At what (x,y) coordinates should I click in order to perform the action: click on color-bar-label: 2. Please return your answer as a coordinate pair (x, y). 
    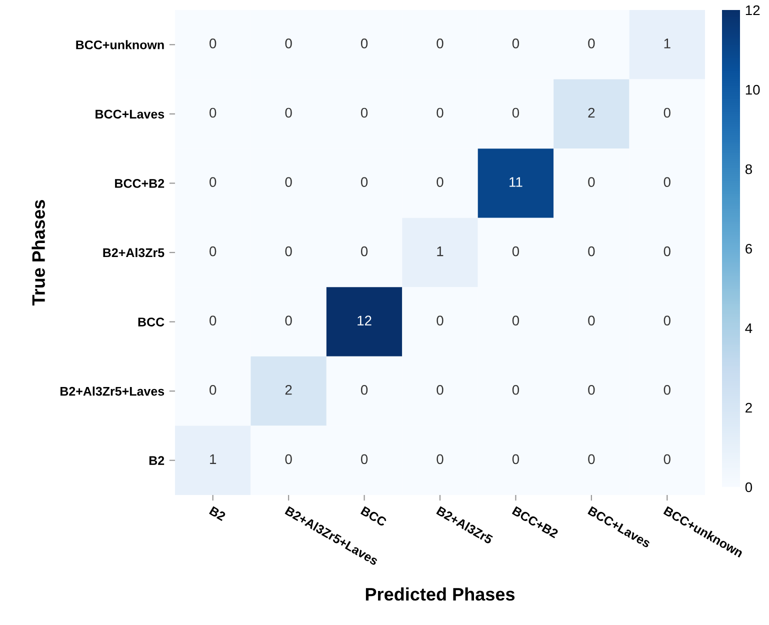
    Looking at the image, I should click on (749, 407).